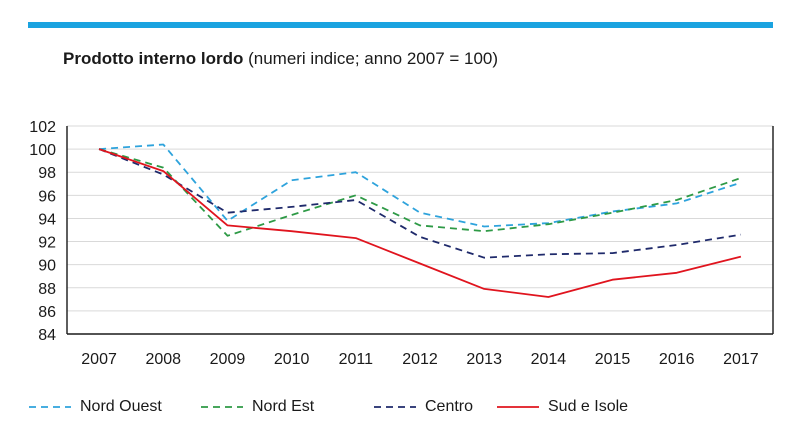  I want to click on y-tick-label: 98, so click(47, 173).